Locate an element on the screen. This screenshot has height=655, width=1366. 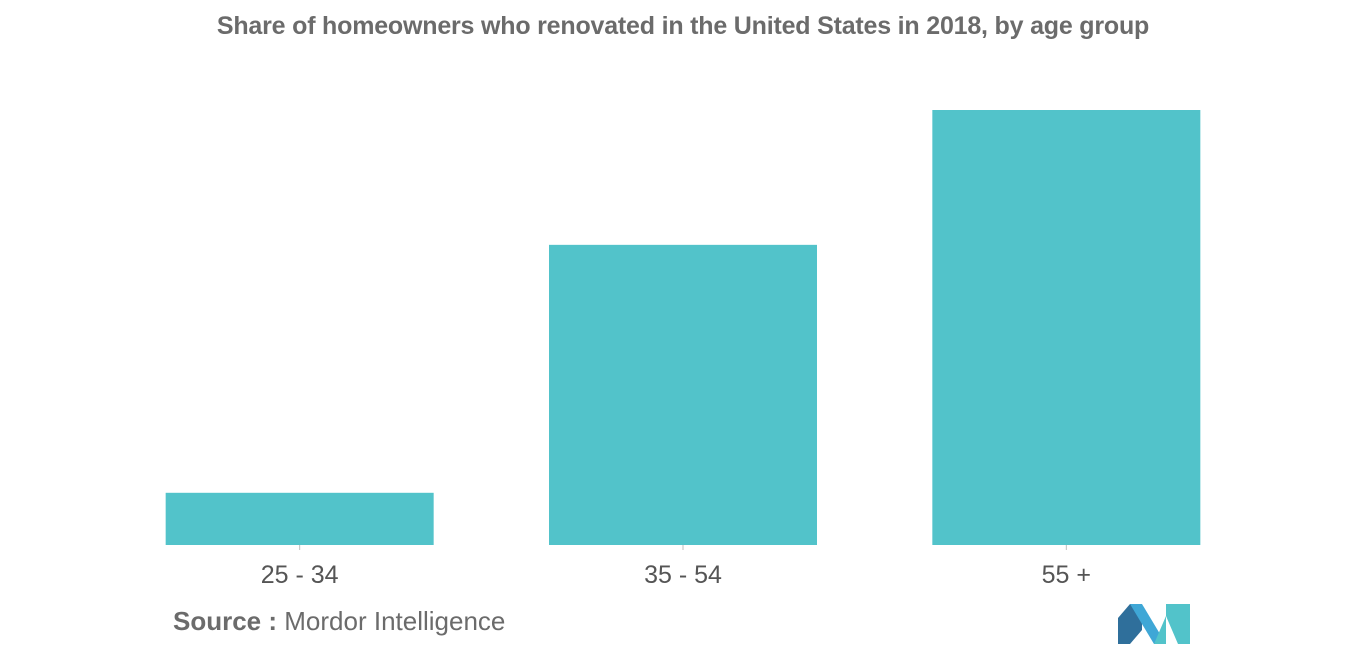
source-note: Source : Mordor Intelligence is located at coordinates (339, 621).